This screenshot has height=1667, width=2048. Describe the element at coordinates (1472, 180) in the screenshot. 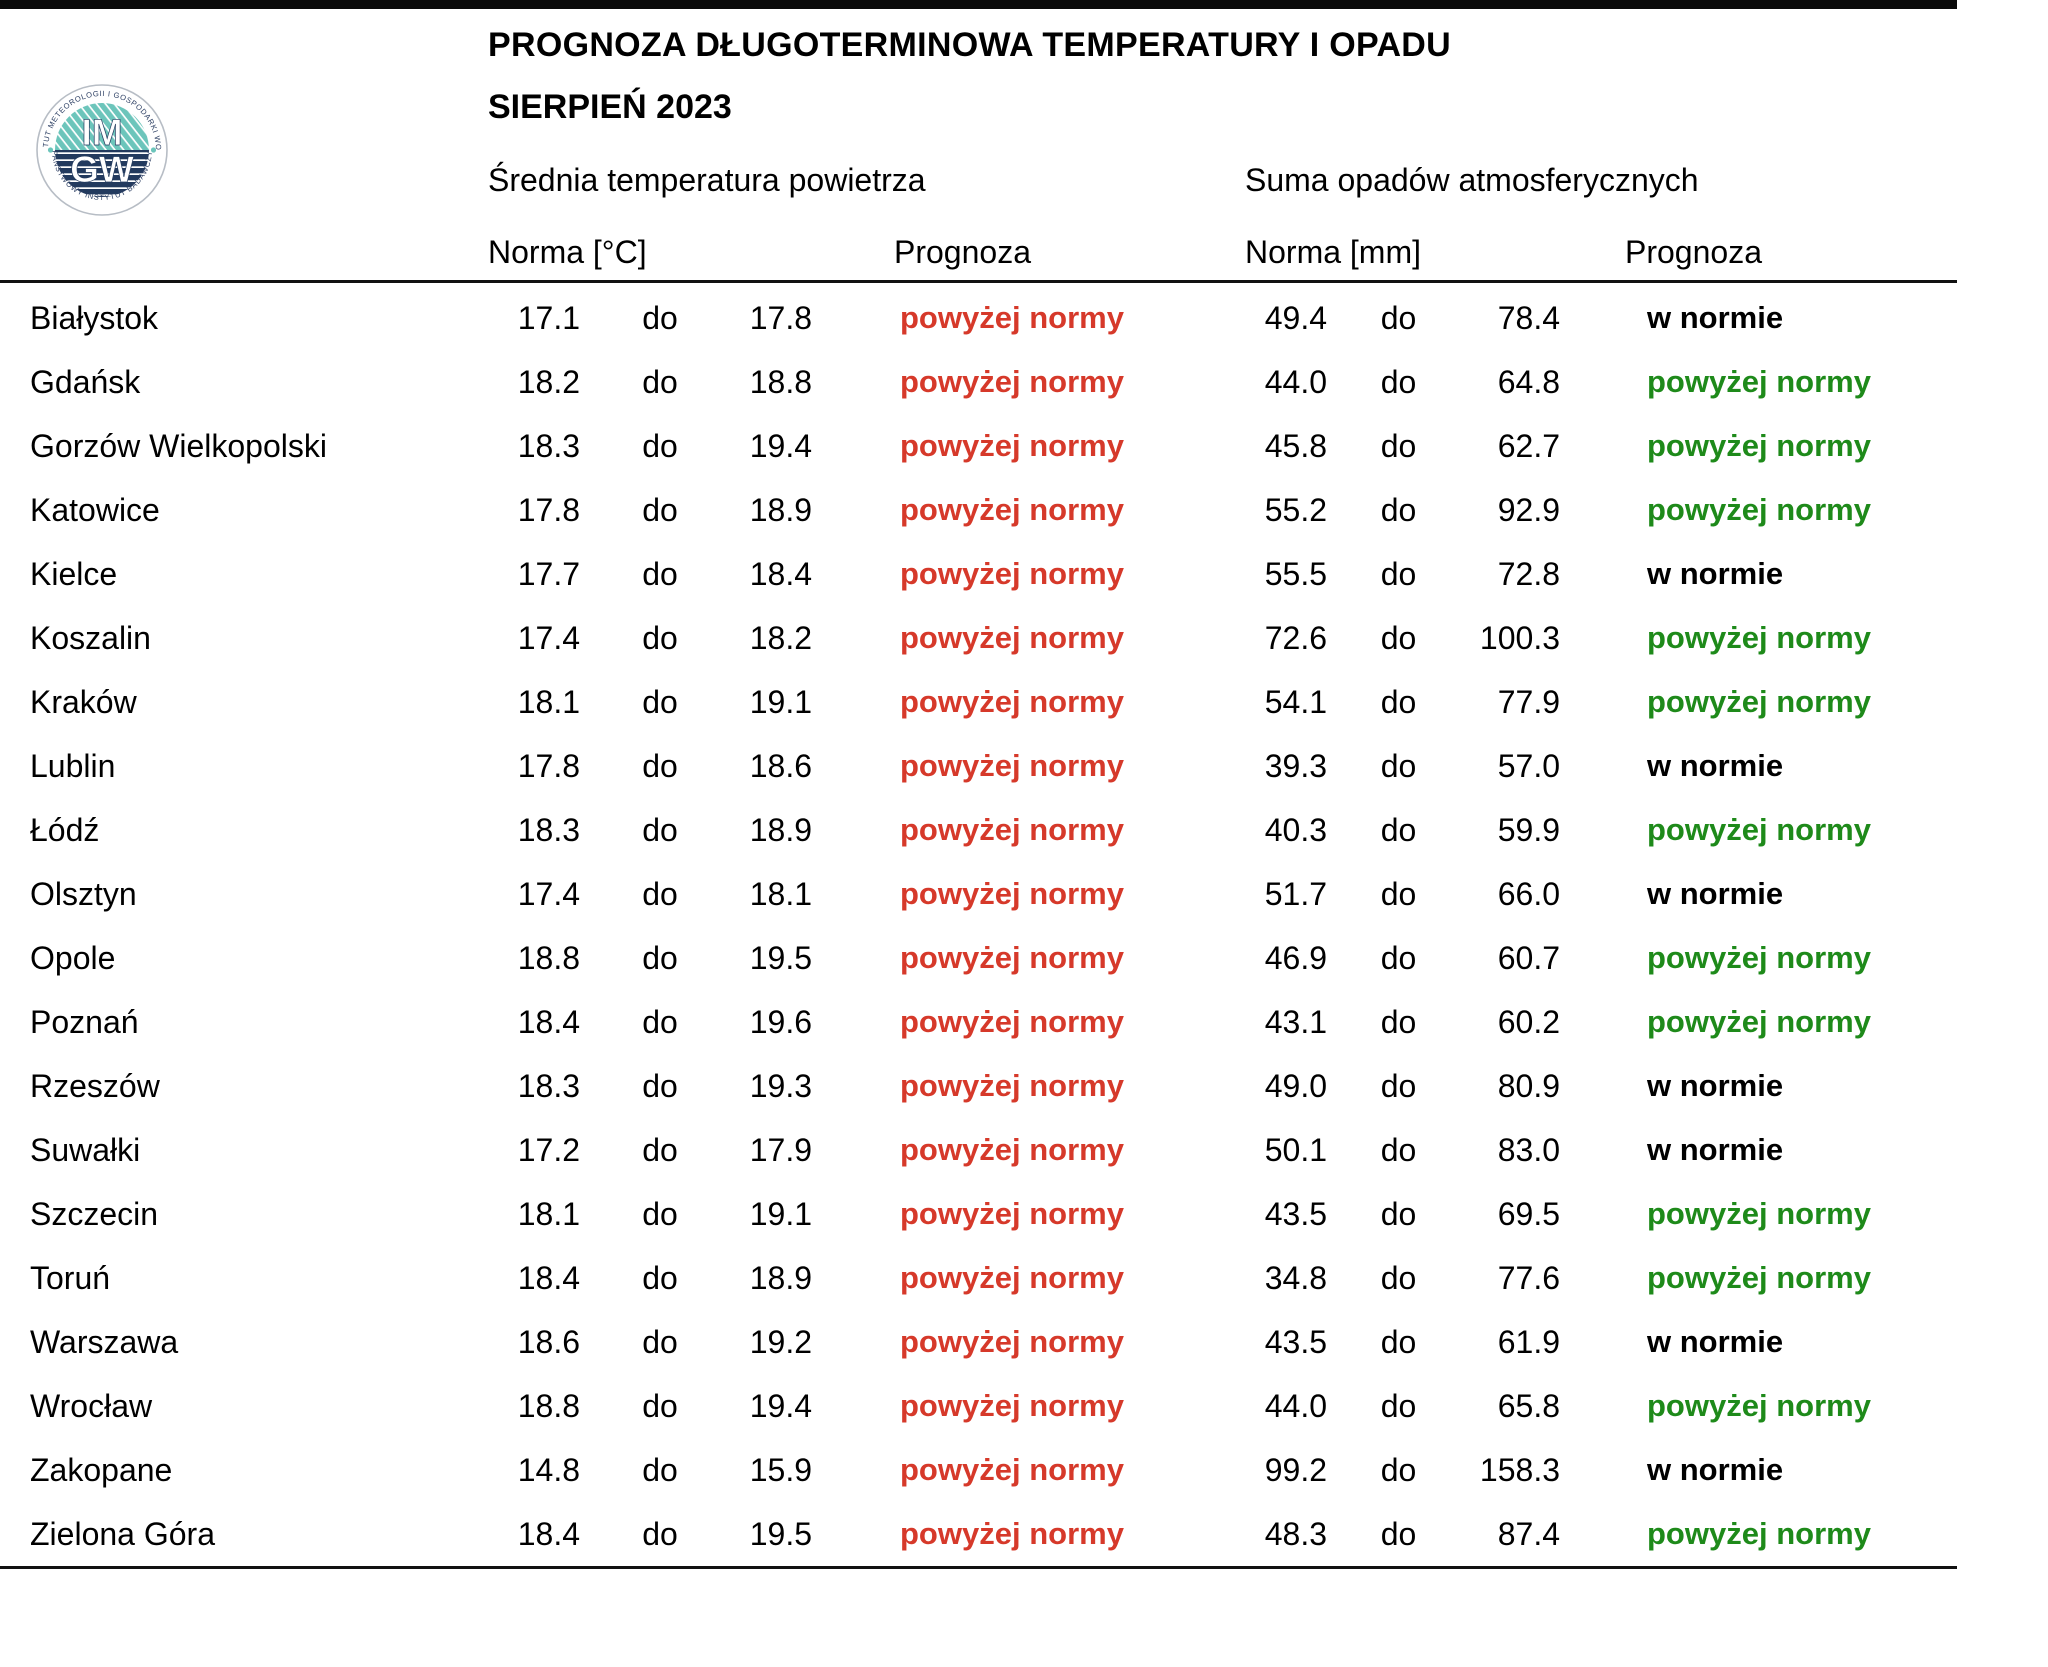

I see `section-label-precipitation: Suma opadów atmosferycznych` at that location.